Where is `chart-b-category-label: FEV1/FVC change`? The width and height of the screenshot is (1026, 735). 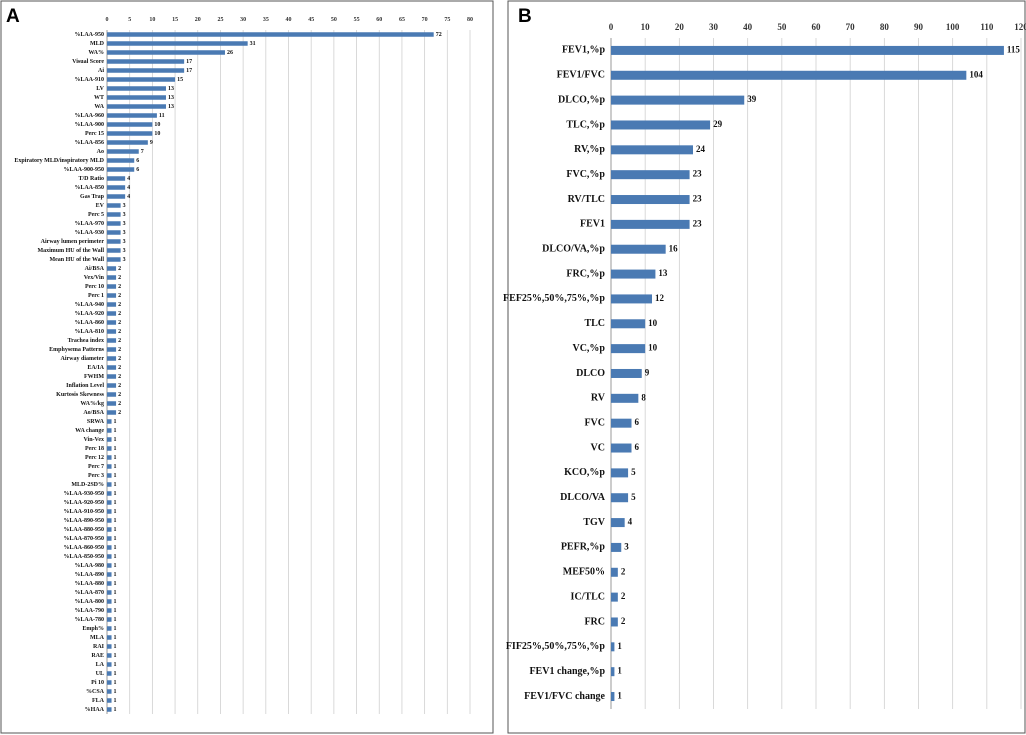 chart-b-category-label: FEV1/FVC change is located at coordinates (564, 696).